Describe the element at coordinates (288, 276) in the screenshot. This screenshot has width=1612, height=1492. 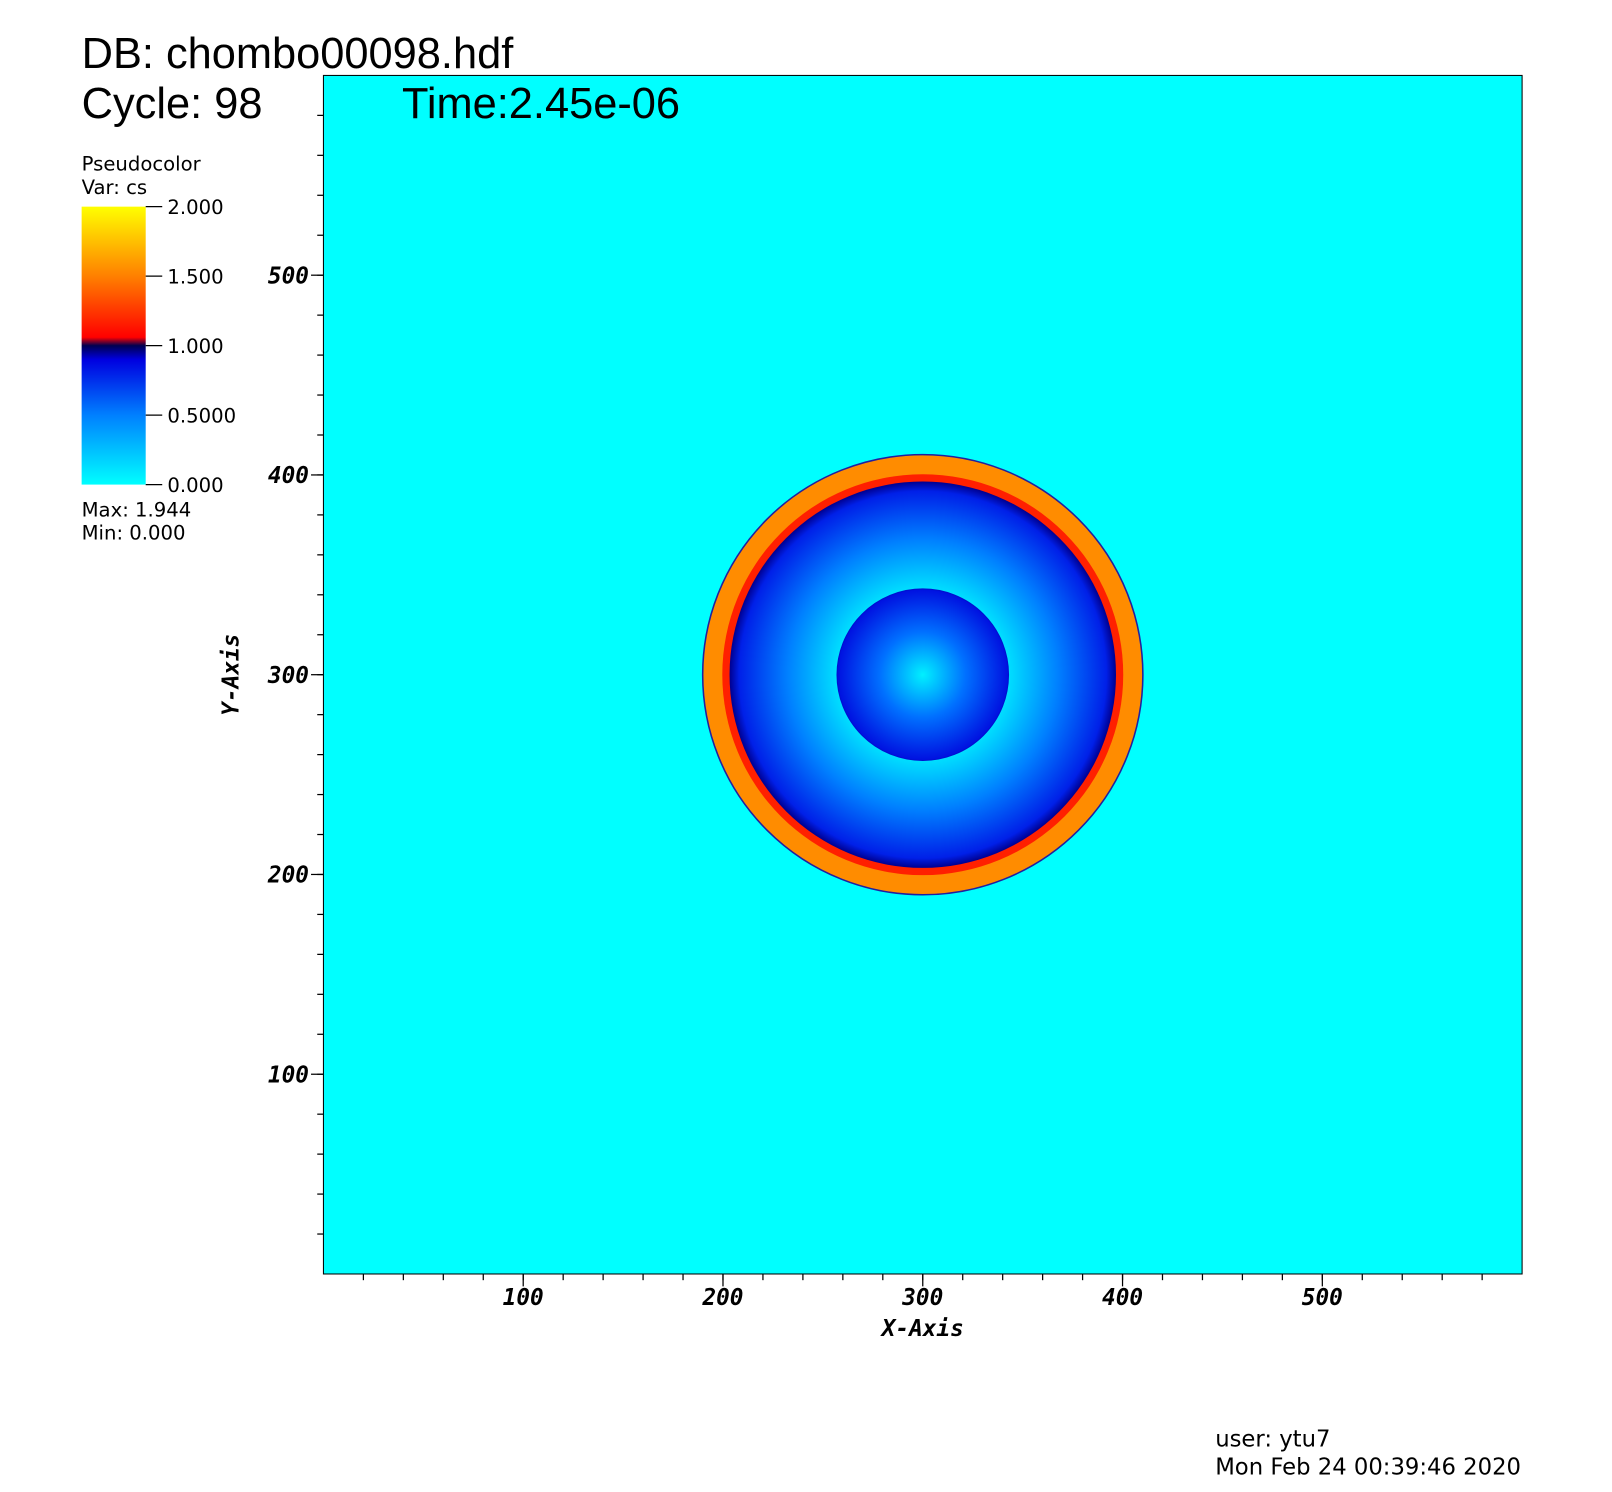
I see `y-tick-label: 500` at that location.